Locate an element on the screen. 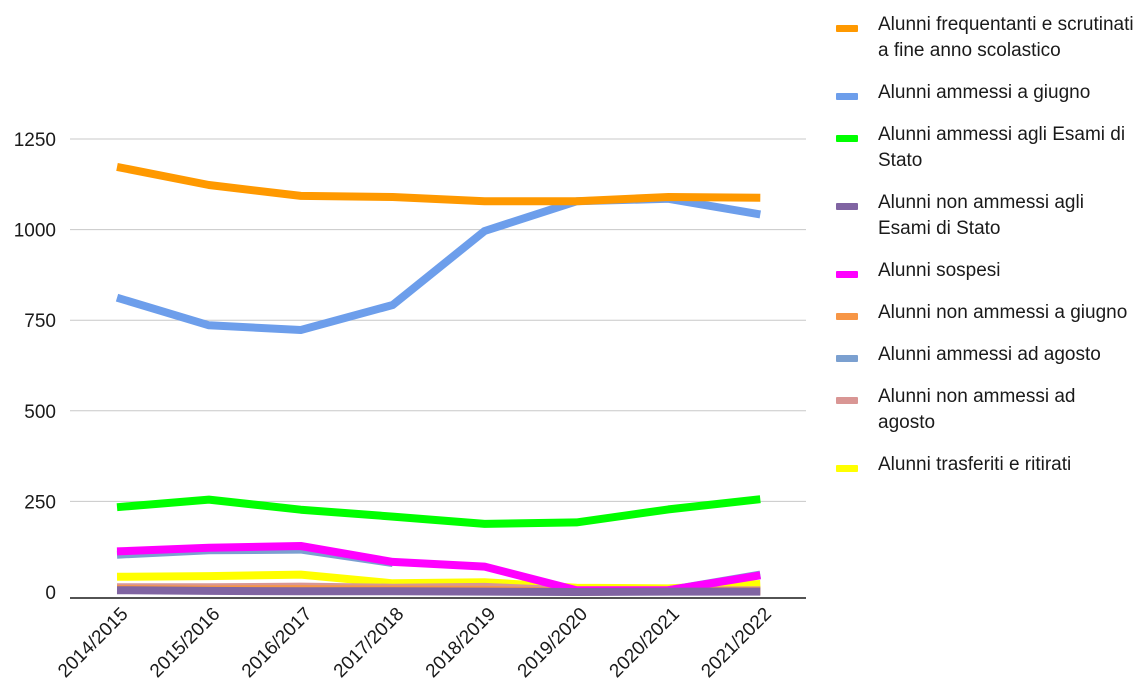 The height and width of the screenshot is (691, 1138). x-tick-label: 2014/2015 is located at coordinates (93, 643).